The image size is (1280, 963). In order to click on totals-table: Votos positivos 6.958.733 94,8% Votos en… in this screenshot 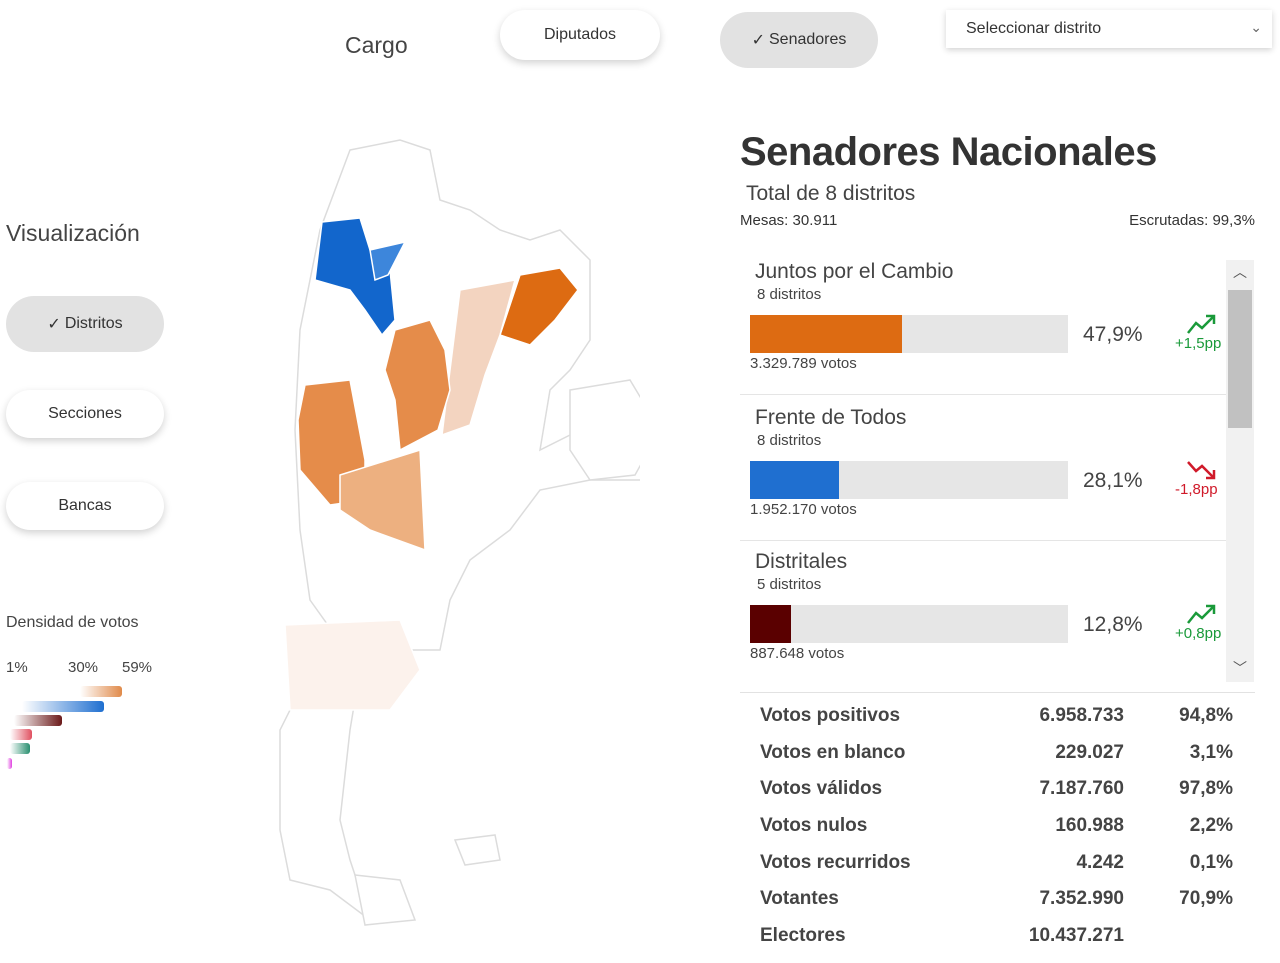, I will do `click(1000, 828)`.